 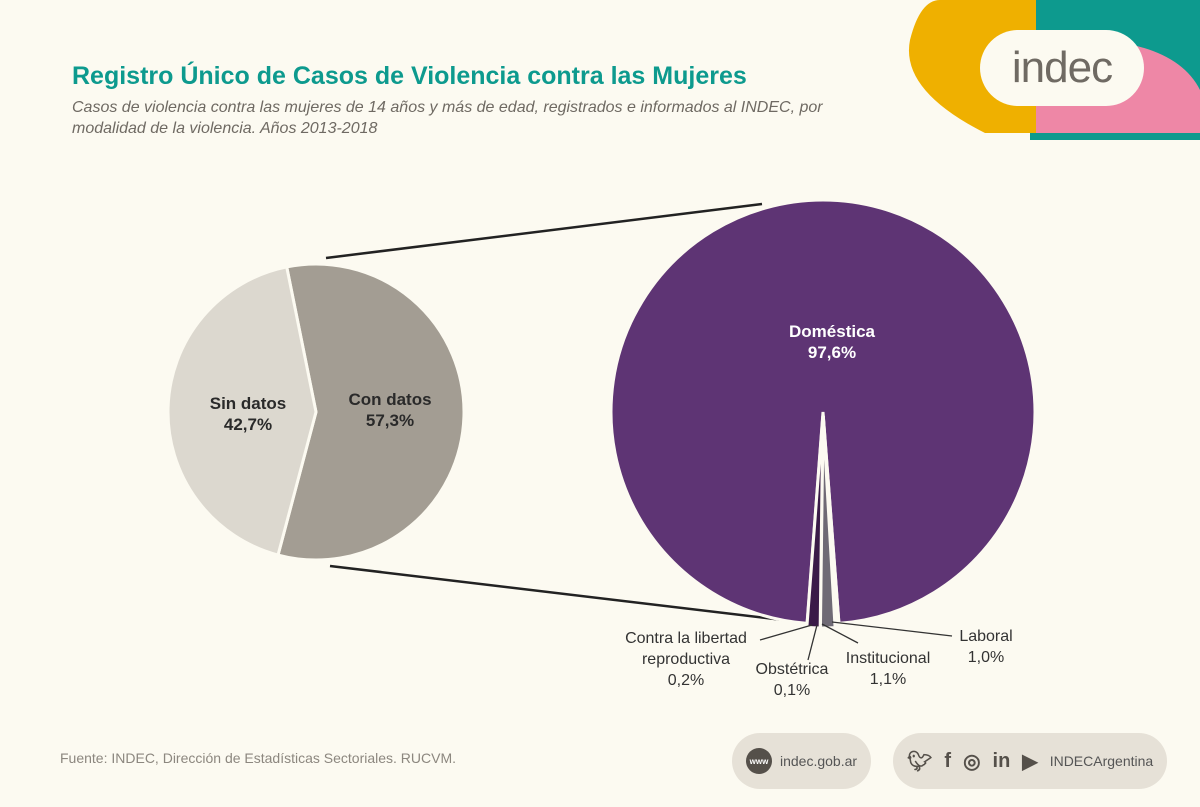 I want to click on website-link: www indec.gob.ar, so click(x=802, y=761).